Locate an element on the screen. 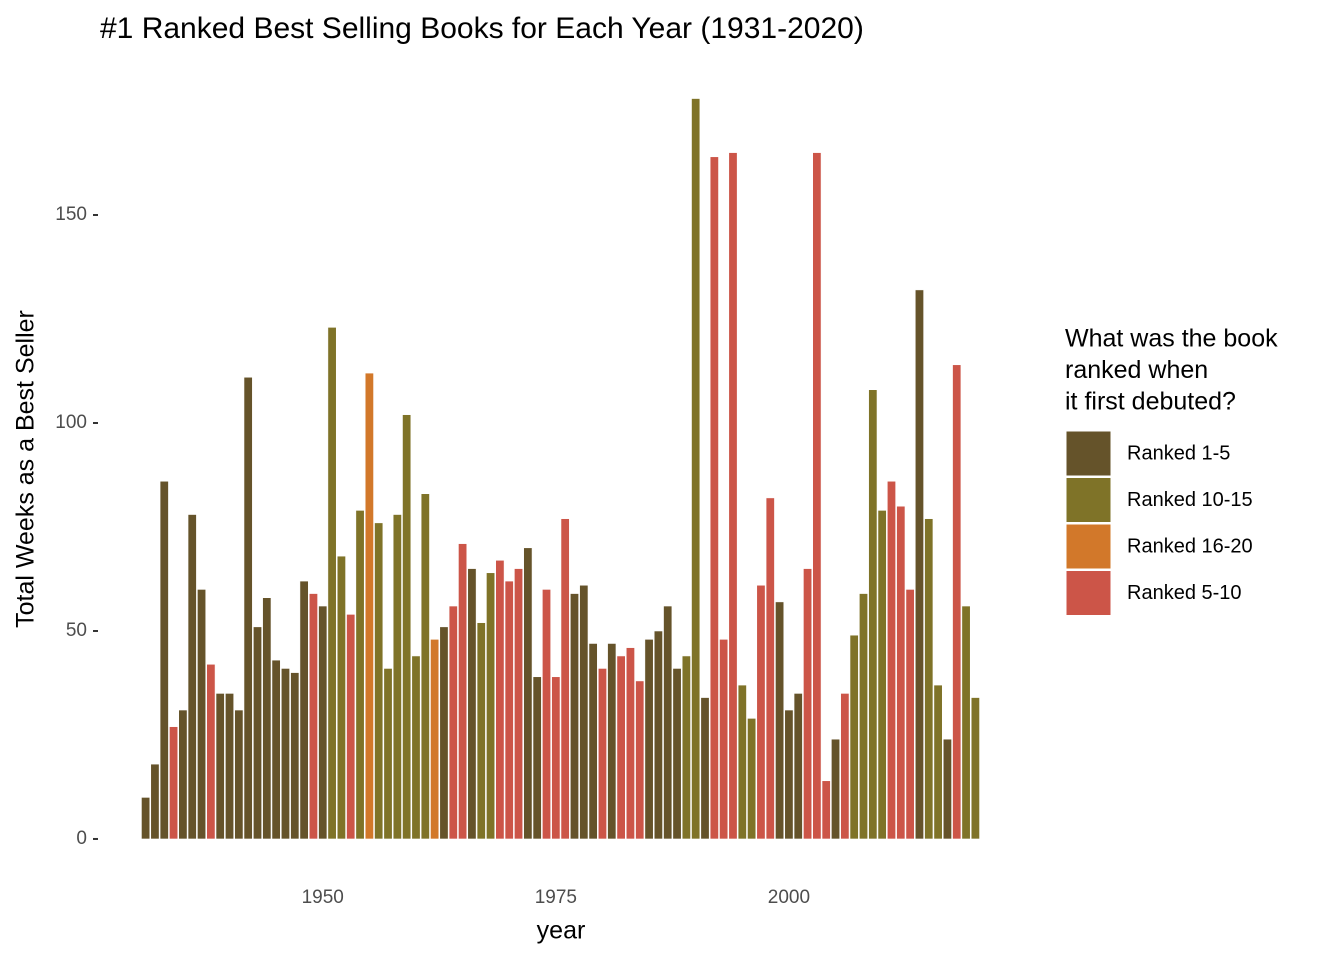  y-tick-label: 150 is located at coordinates (71, 214).